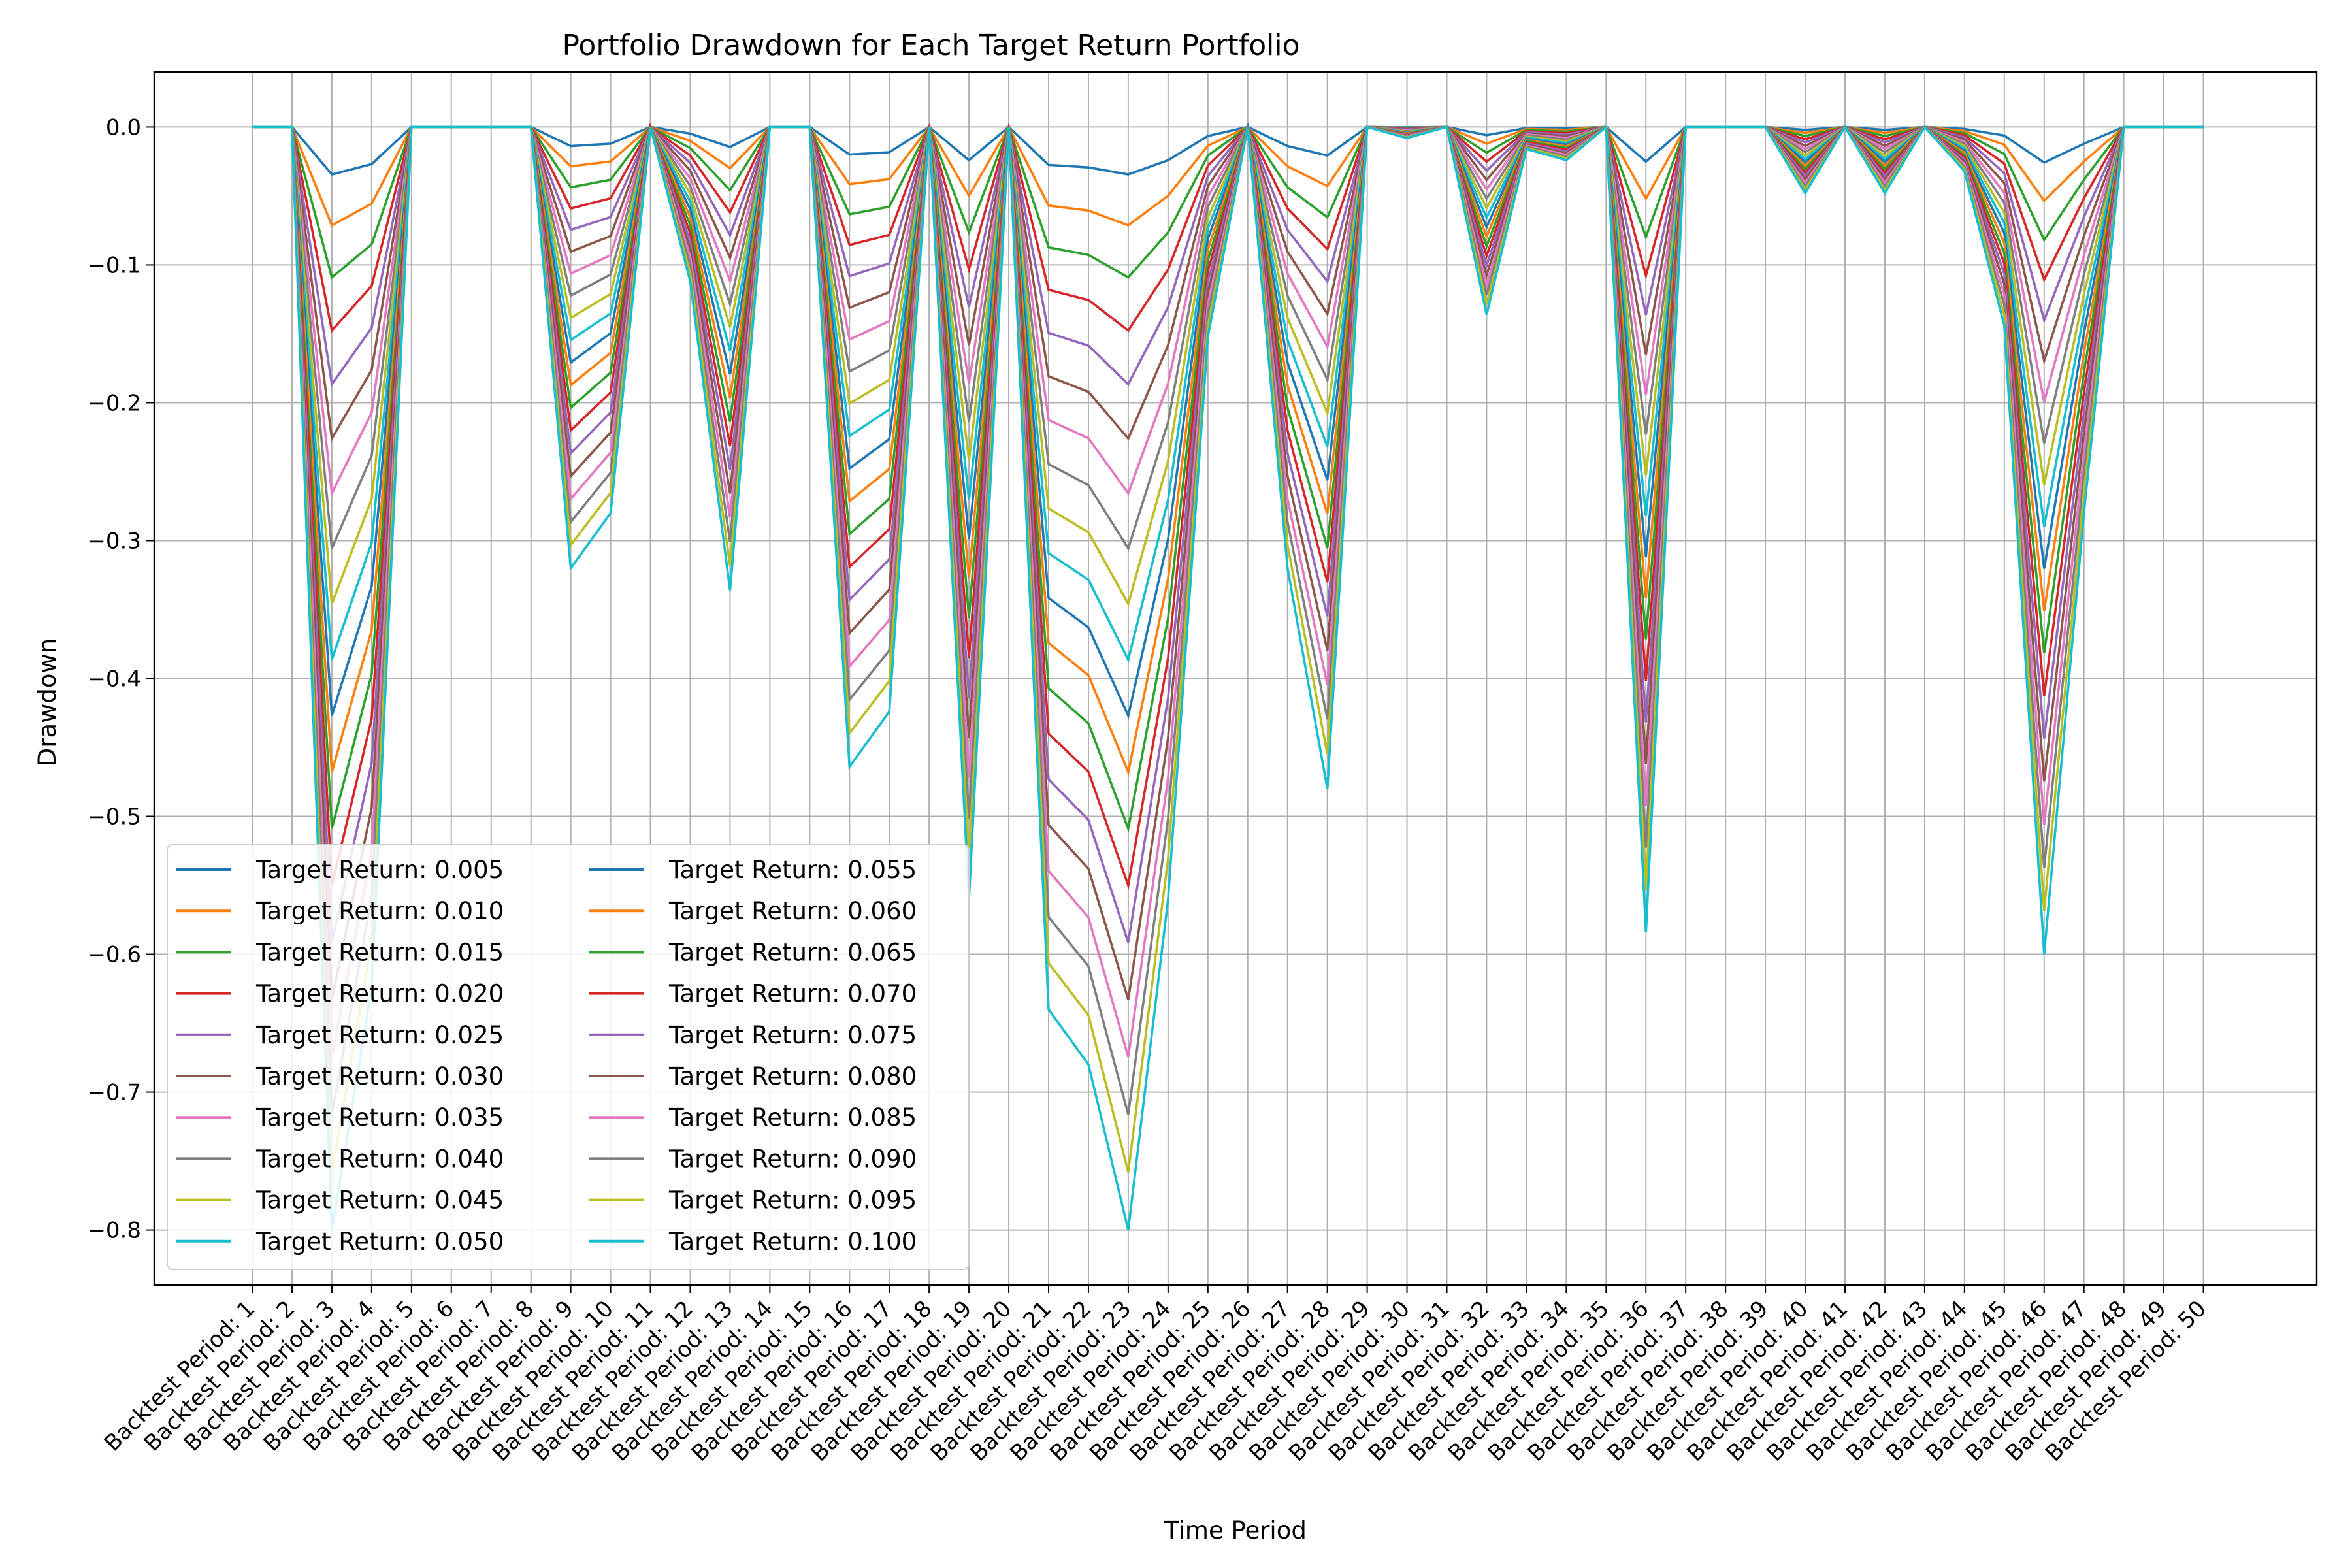  What do you see at coordinates (379, 1035) in the screenshot?
I see `legend-entry: Target Return: 0.025` at bounding box center [379, 1035].